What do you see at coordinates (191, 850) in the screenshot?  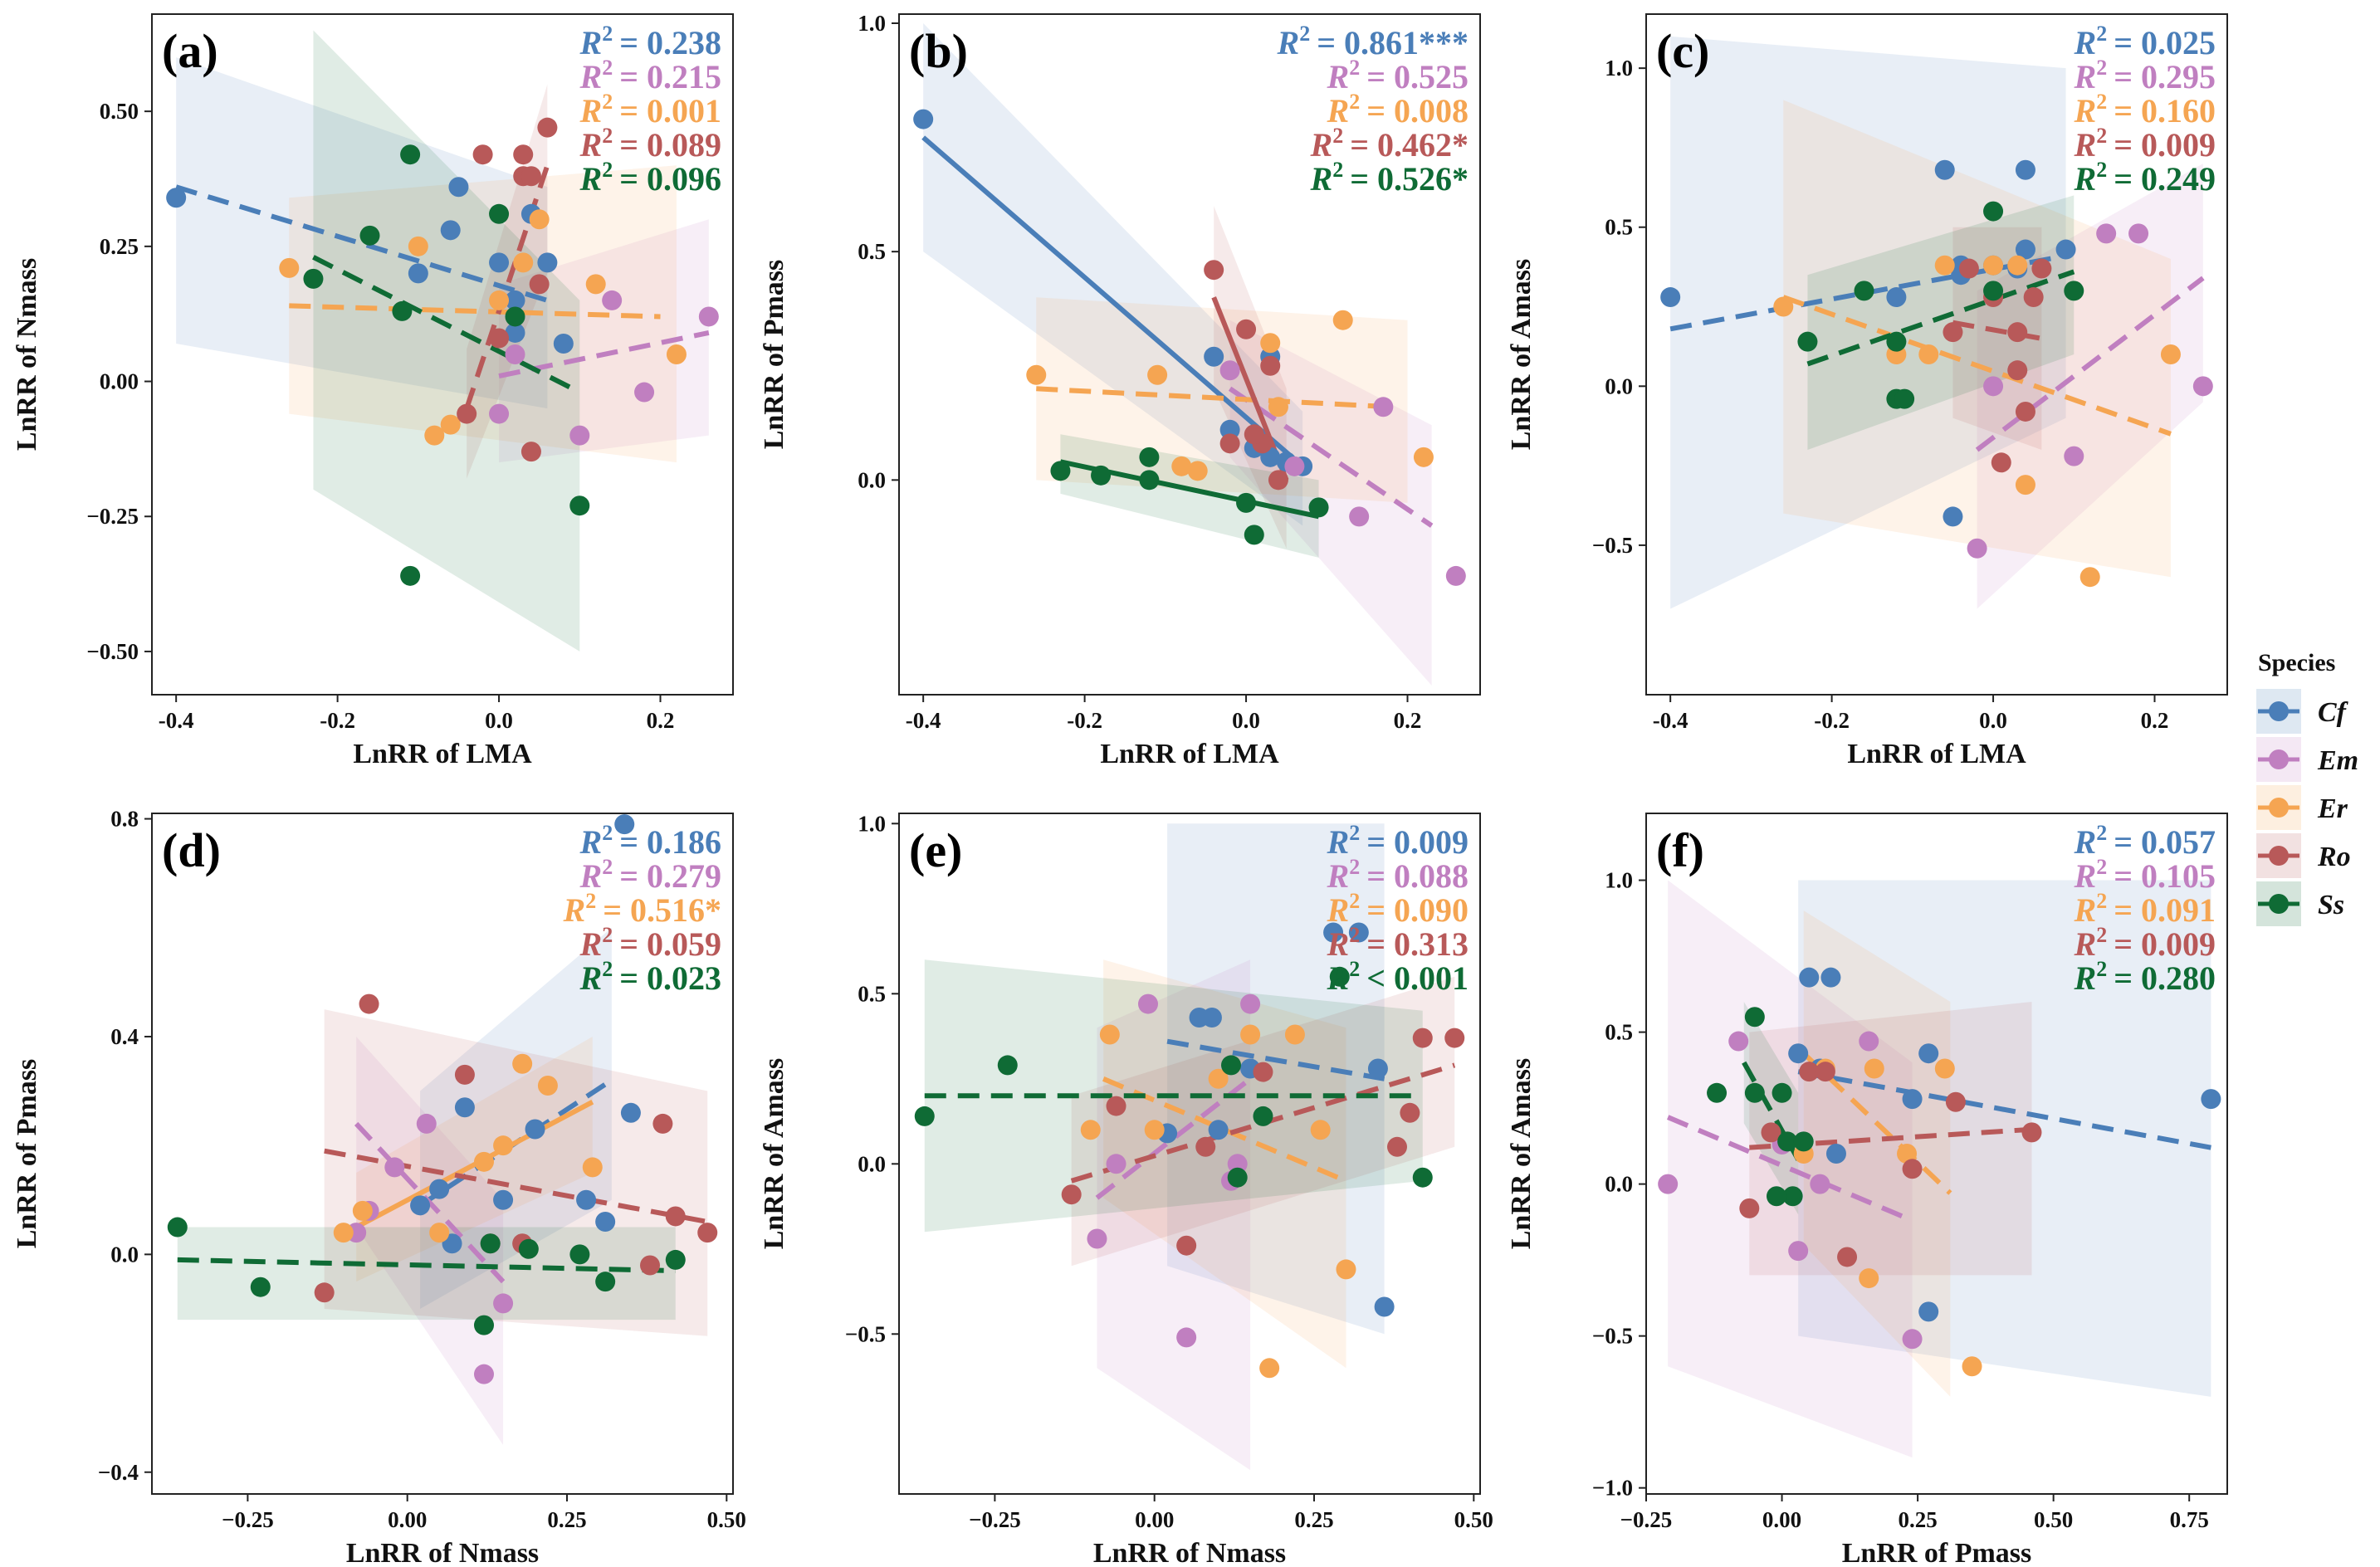 I see `panel-tag: (d)` at bounding box center [191, 850].